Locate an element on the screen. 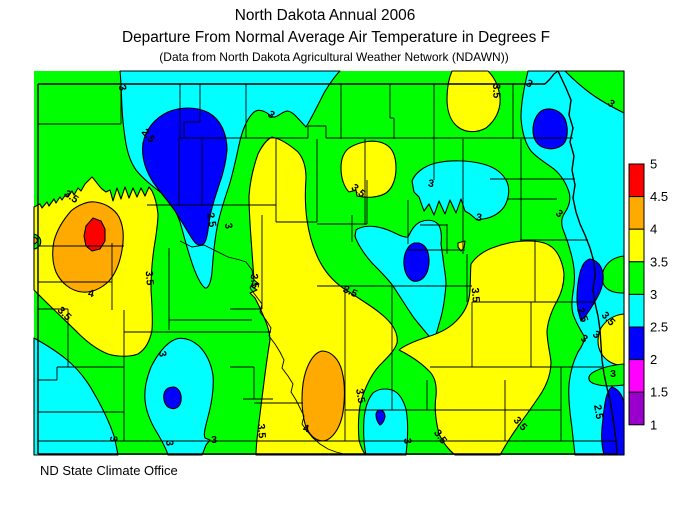  region-yellow-central-band is located at coordinates (323, 296).